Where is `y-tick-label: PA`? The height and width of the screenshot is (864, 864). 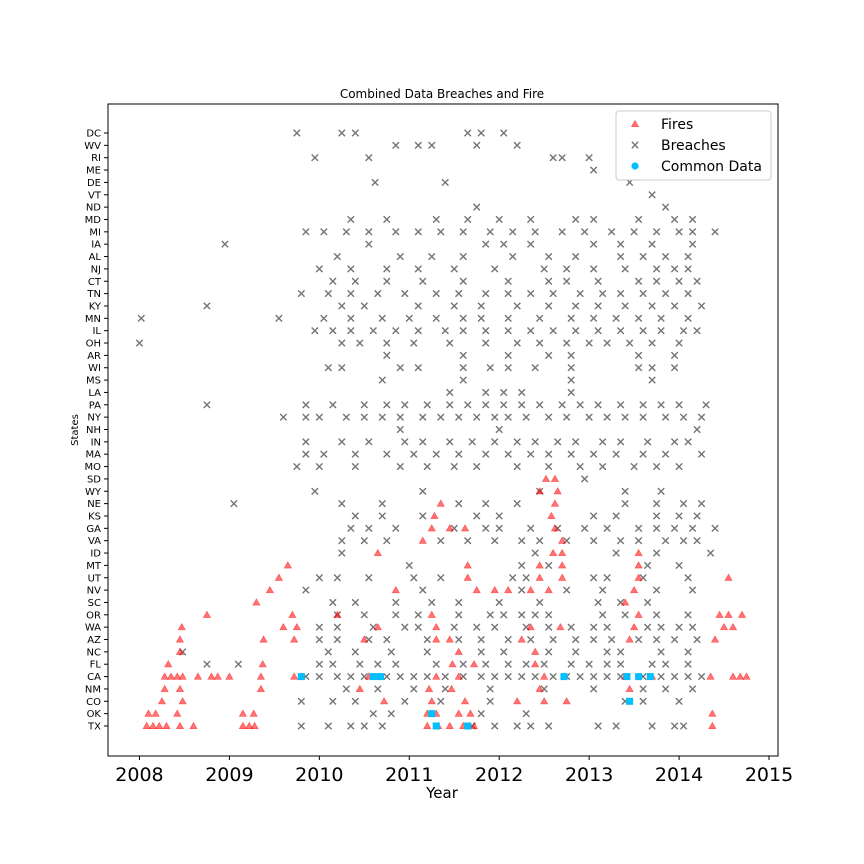 y-tick-label: PA is located at coordinates (95, 405).